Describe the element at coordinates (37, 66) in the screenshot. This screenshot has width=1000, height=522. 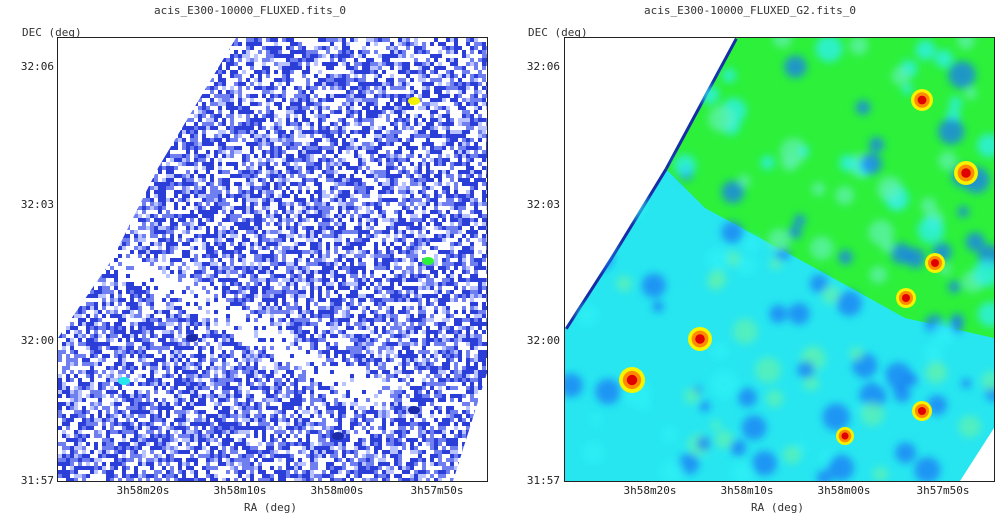
I see `left-ytick: 32:06` at that location.